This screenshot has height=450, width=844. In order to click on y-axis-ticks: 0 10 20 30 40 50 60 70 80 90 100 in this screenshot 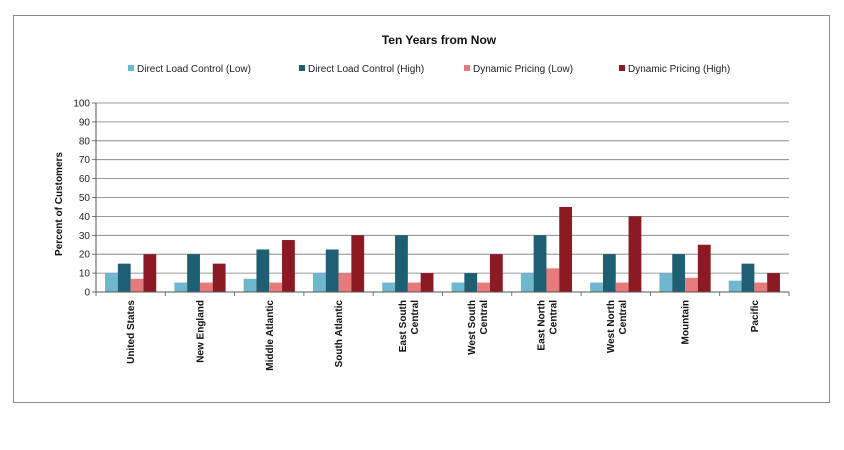, I will do `click(84, 199)`.